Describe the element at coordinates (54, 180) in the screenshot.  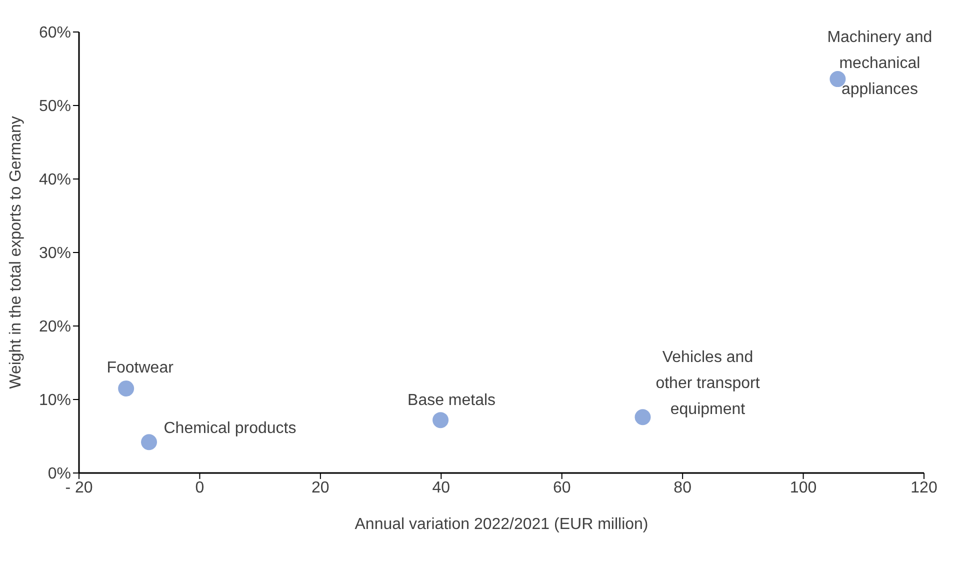
I see `y-tick-label: 40%` at that location.